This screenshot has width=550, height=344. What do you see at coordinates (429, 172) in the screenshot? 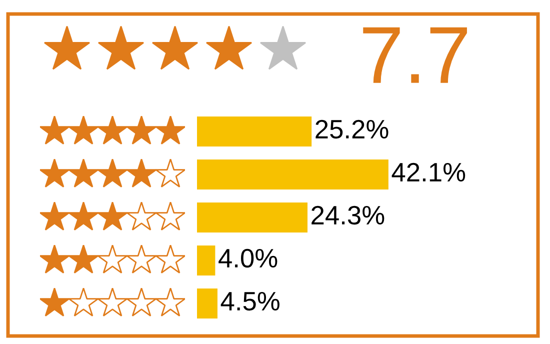
I see `data-label: 42.1%` at bounding box center [429, 172].